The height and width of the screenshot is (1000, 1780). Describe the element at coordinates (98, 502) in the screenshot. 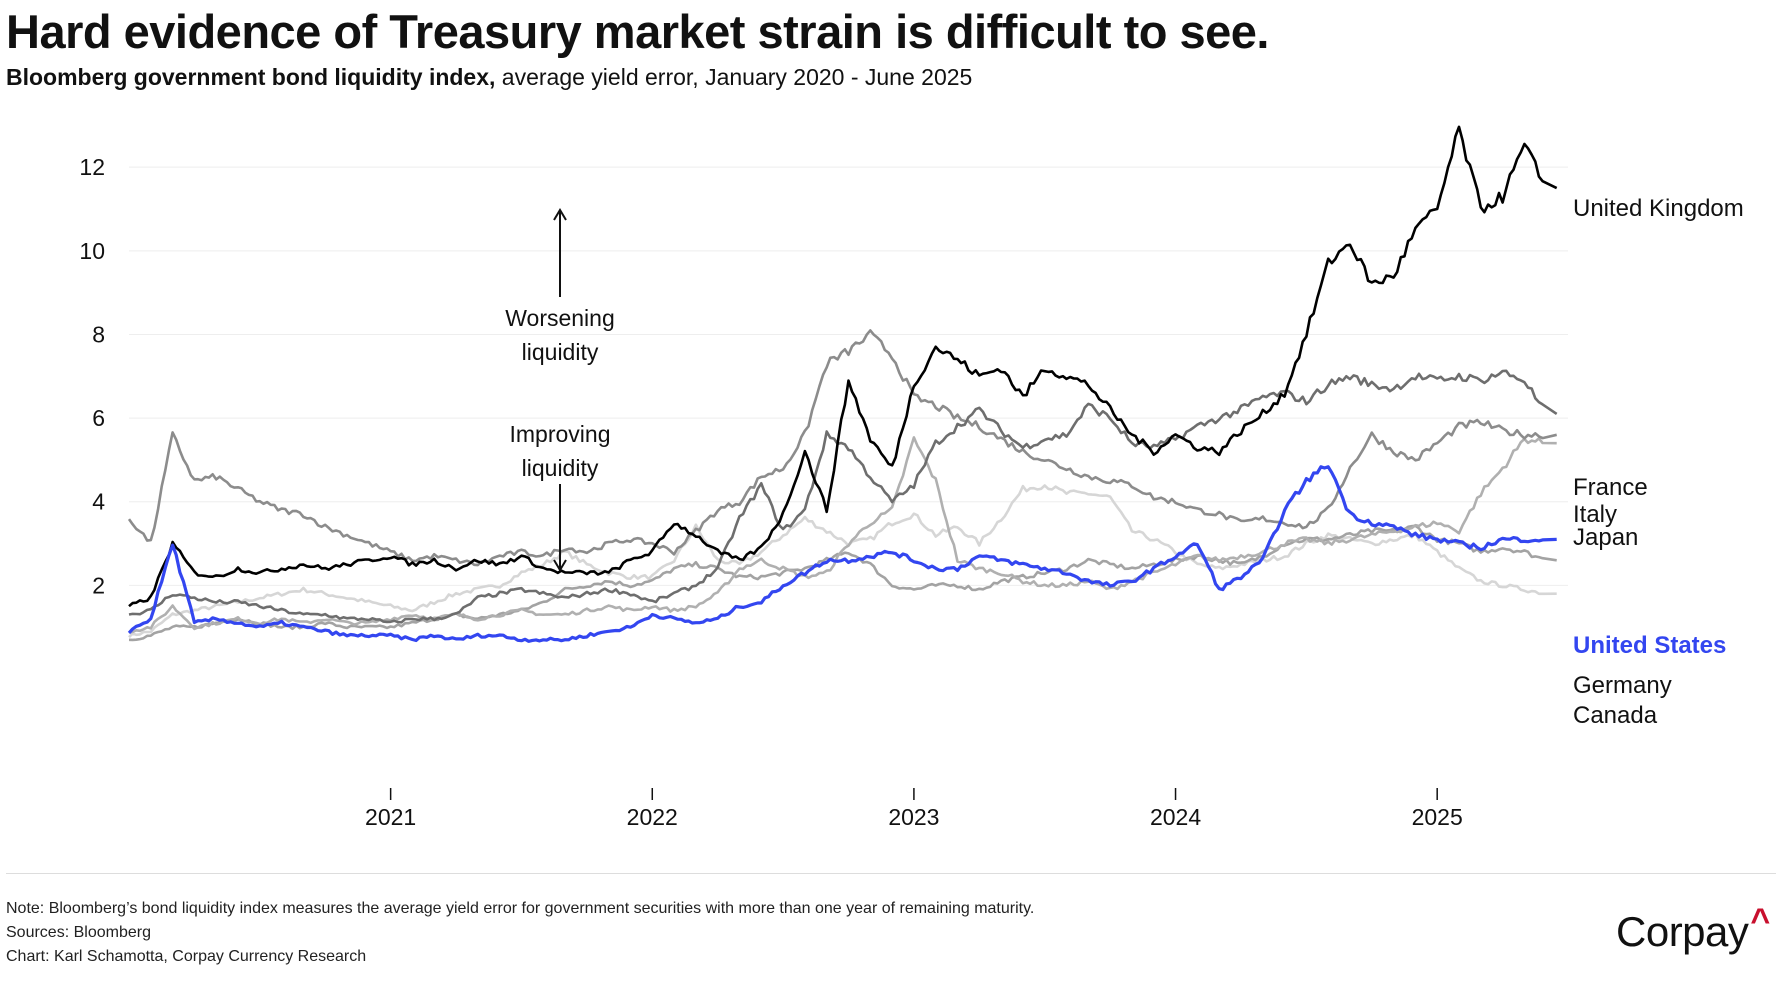

I see `y-tick-label: 4` at that location.